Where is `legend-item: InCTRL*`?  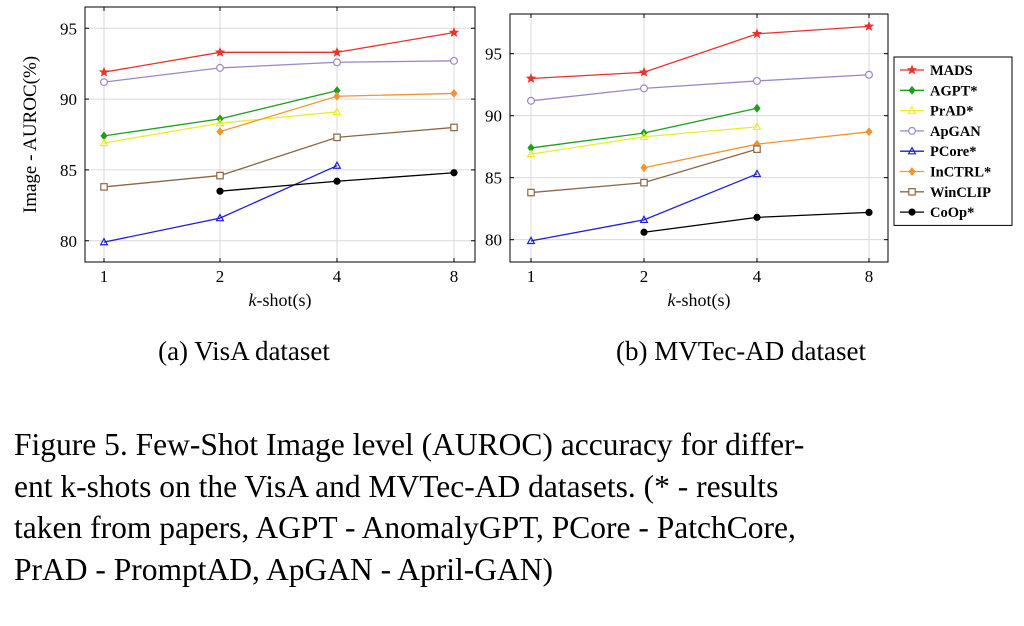
legend-item: InCTRL* is located at coordinates (945, 173).